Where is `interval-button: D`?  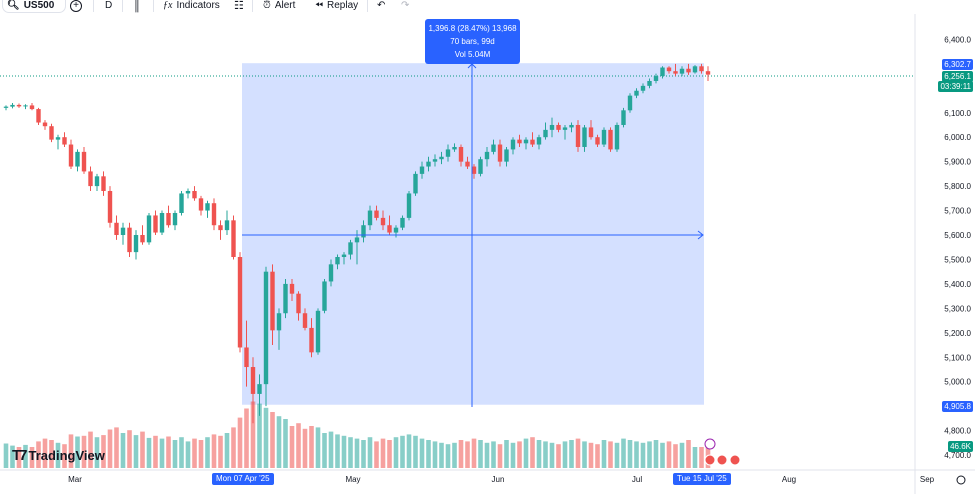 interval-button: D is located at coordinates (108, 6).